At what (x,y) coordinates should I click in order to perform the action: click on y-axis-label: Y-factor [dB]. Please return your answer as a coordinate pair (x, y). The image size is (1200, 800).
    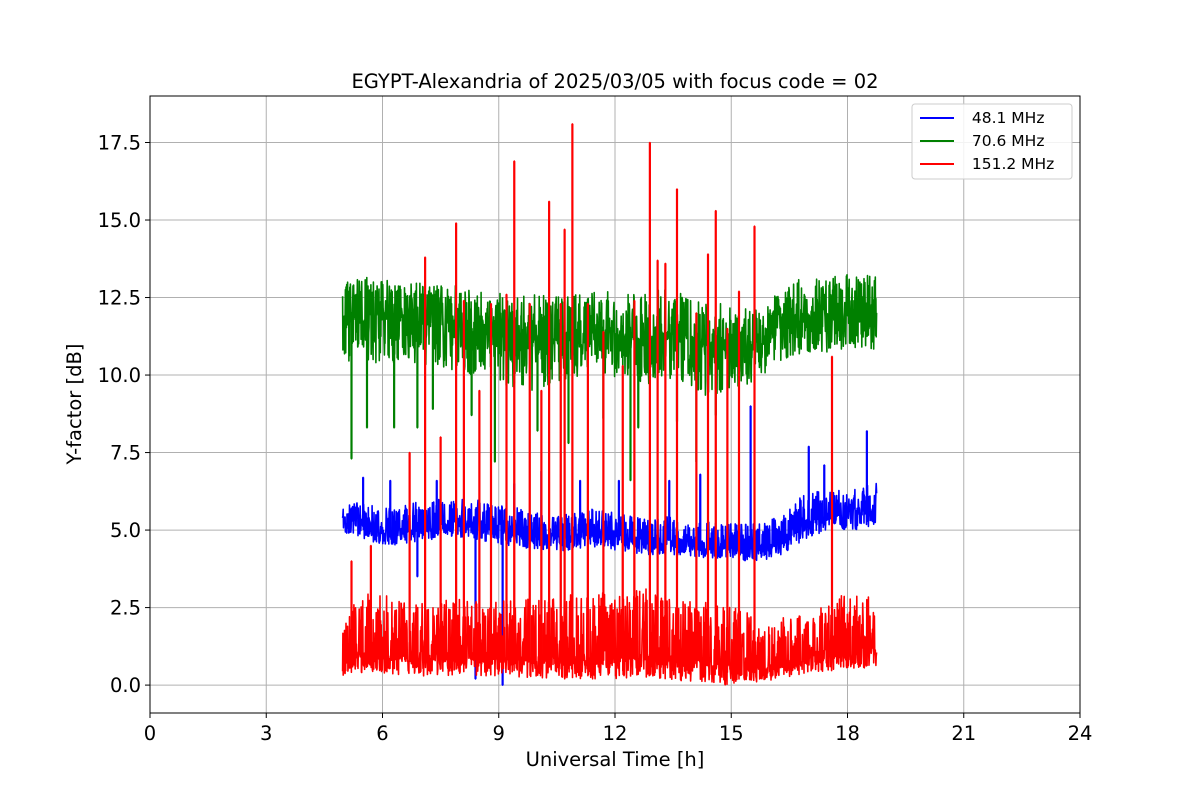
    Looking at the image, I should click on (74, 405).